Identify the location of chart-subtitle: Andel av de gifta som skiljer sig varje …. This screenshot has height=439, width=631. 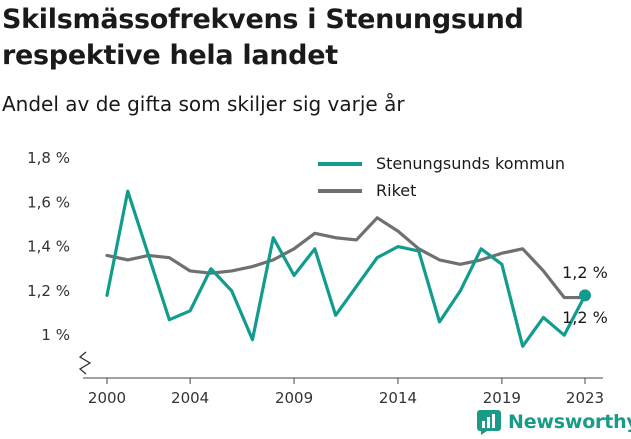
(203, 104).